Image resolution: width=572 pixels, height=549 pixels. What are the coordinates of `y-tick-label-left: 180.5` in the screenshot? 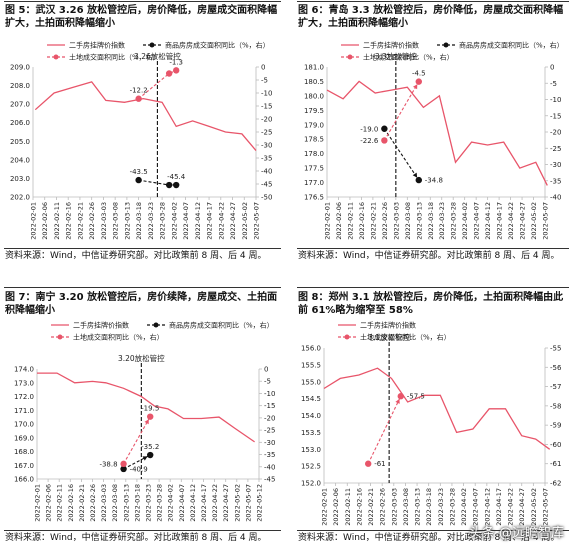 It's located at (314, 82).